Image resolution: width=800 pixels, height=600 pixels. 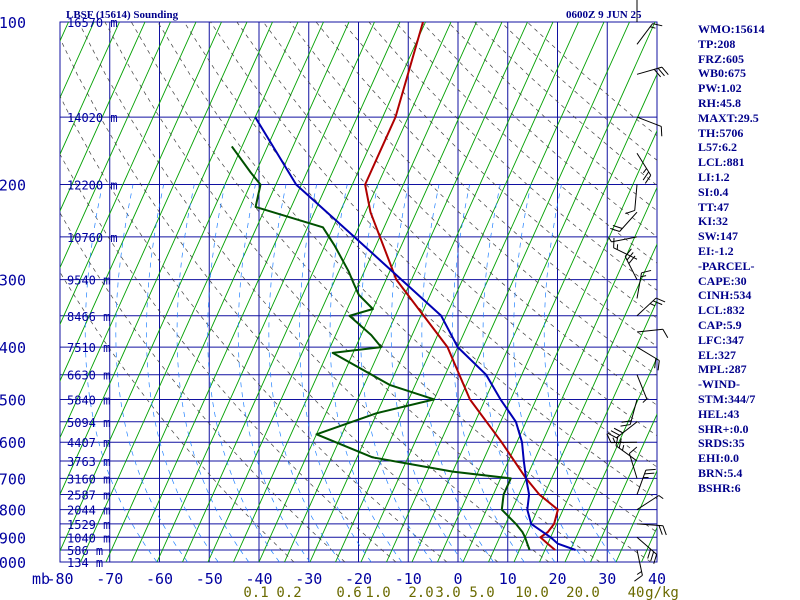 I want to click on index-item: RH:45.8, so click(x=719, y=102).